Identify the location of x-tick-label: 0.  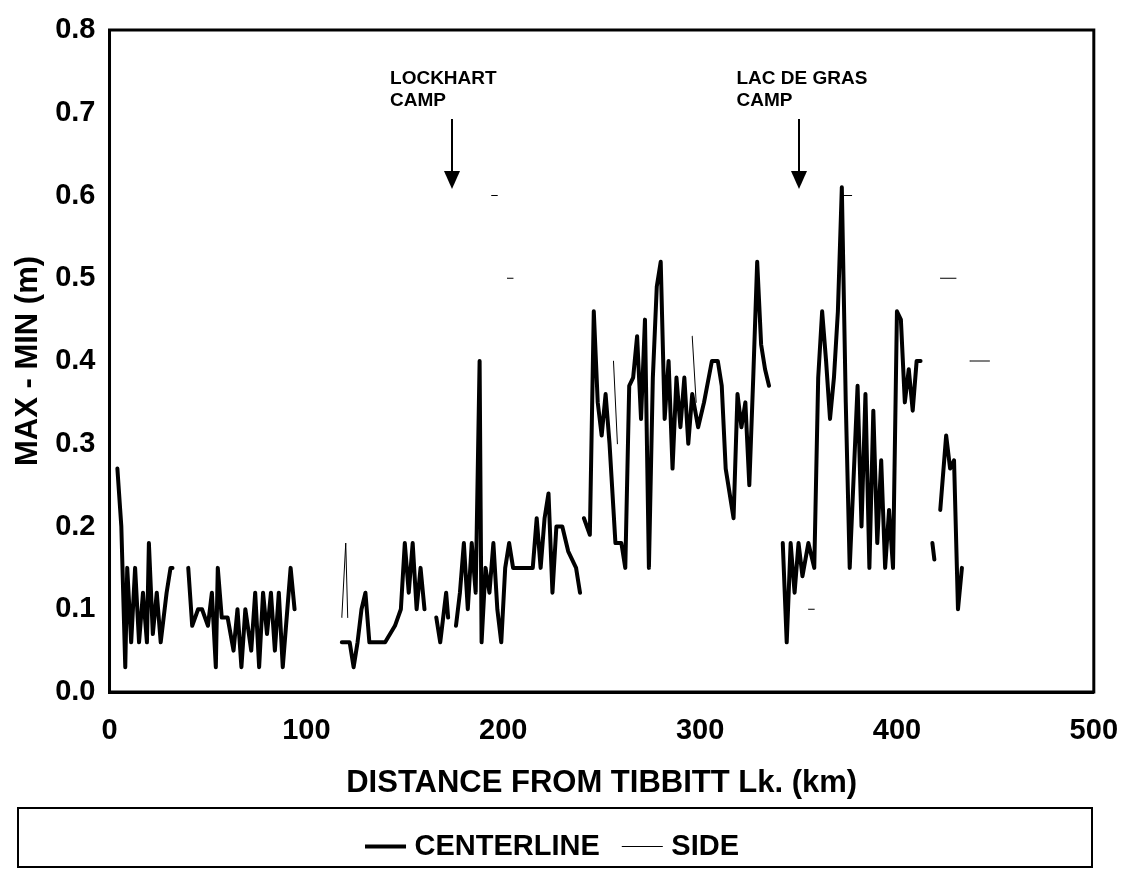
(109, 729).